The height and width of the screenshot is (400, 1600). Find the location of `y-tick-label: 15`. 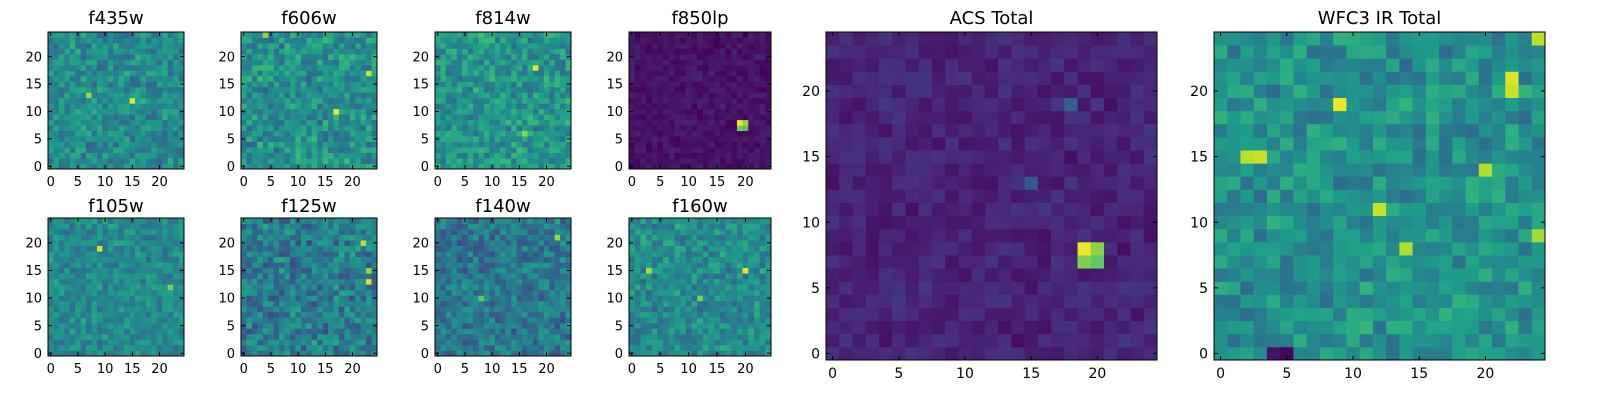

y-tick-label: 15 is located at coordinates (420, 271).